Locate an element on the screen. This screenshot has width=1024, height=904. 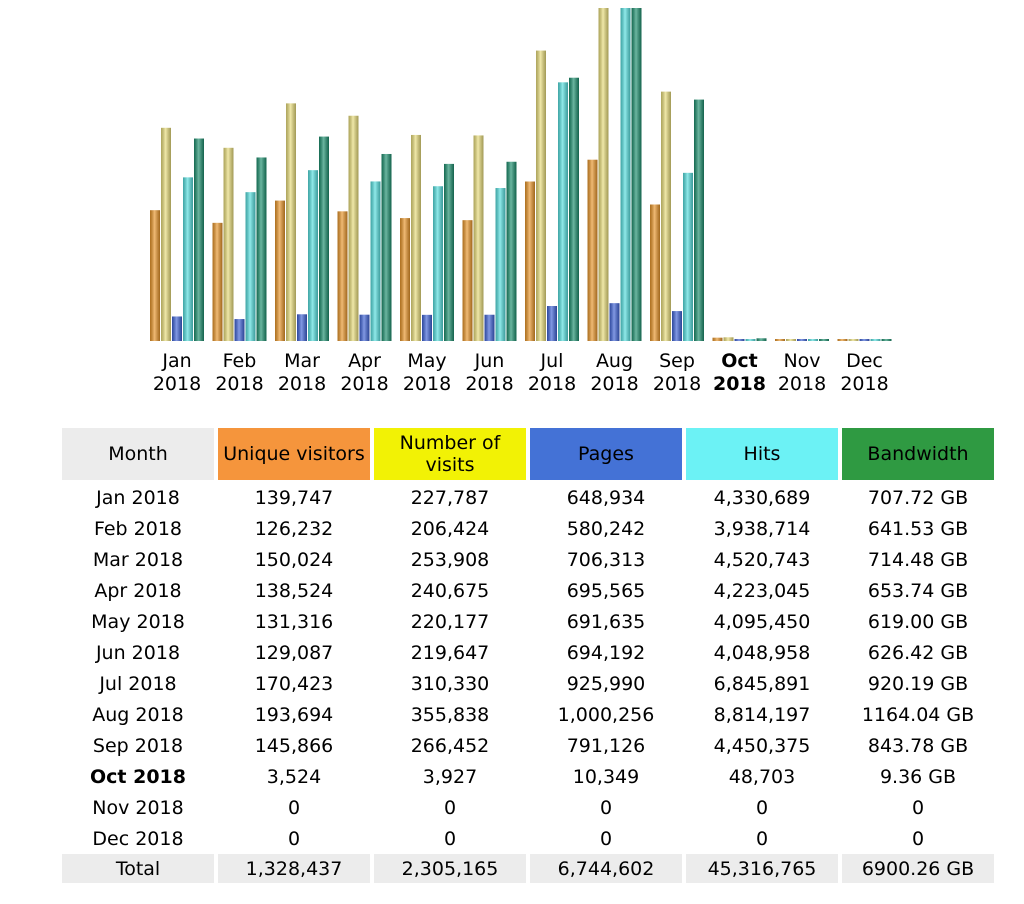
month-label-nov: Nov 2018 is located at coordinates (802, 373).